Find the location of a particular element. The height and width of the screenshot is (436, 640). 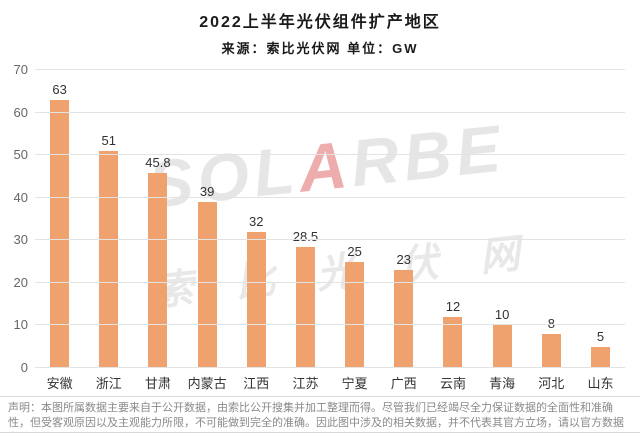

y-axis-tick-label: 20 is located at coordinates (20, 282).